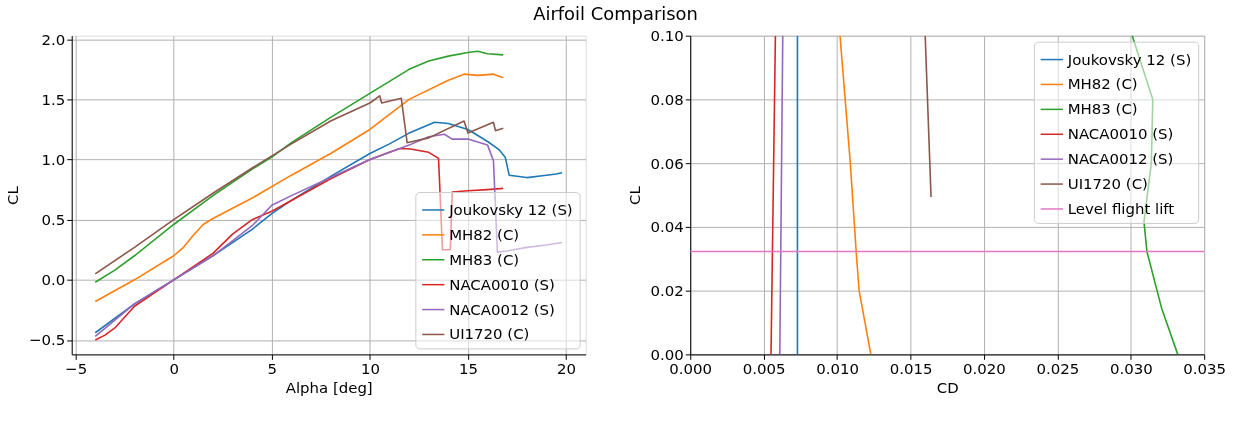 The height and width of the screenshot is (421, 1251). What do you see at coordinates (329, 387) in the screenshot?
I see `x-axis-title: Alpha [deg]` at bounding box center [329, 387].